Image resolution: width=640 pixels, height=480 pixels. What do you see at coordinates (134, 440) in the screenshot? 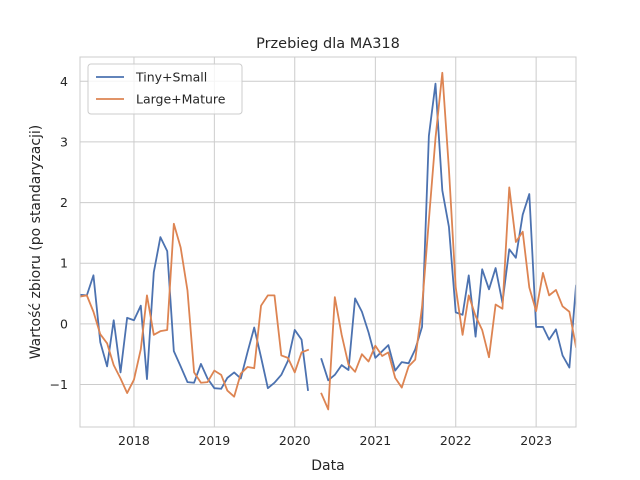
I see `x-tick-label: 2018` at bounding box center [134, 440].